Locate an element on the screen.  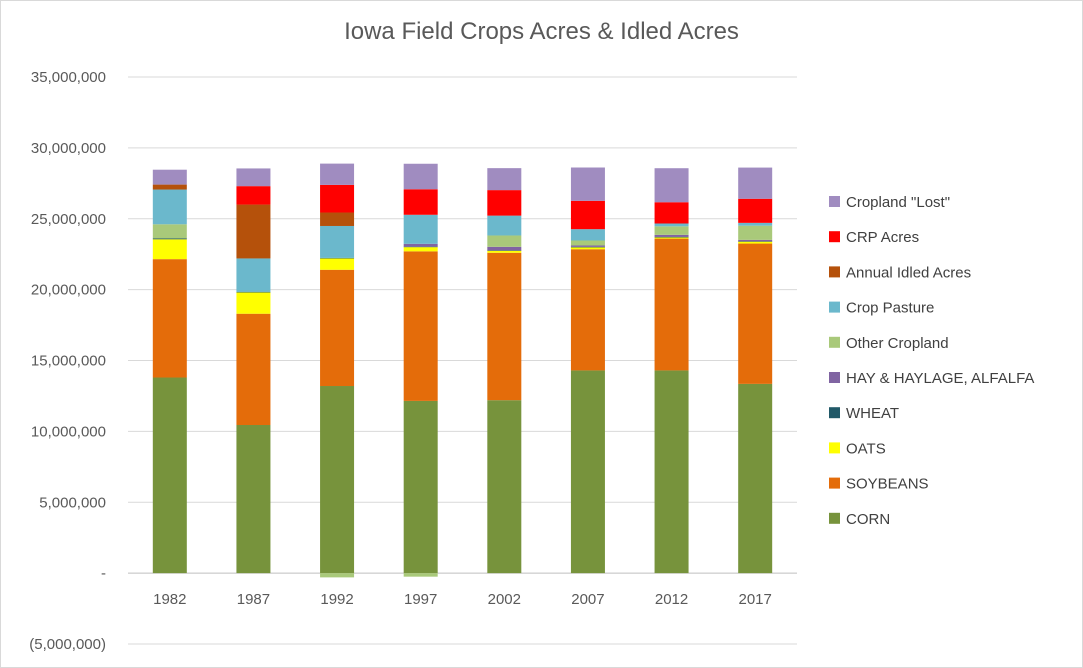
x-tick-label: 1982 is located at coordinates (169, 599).